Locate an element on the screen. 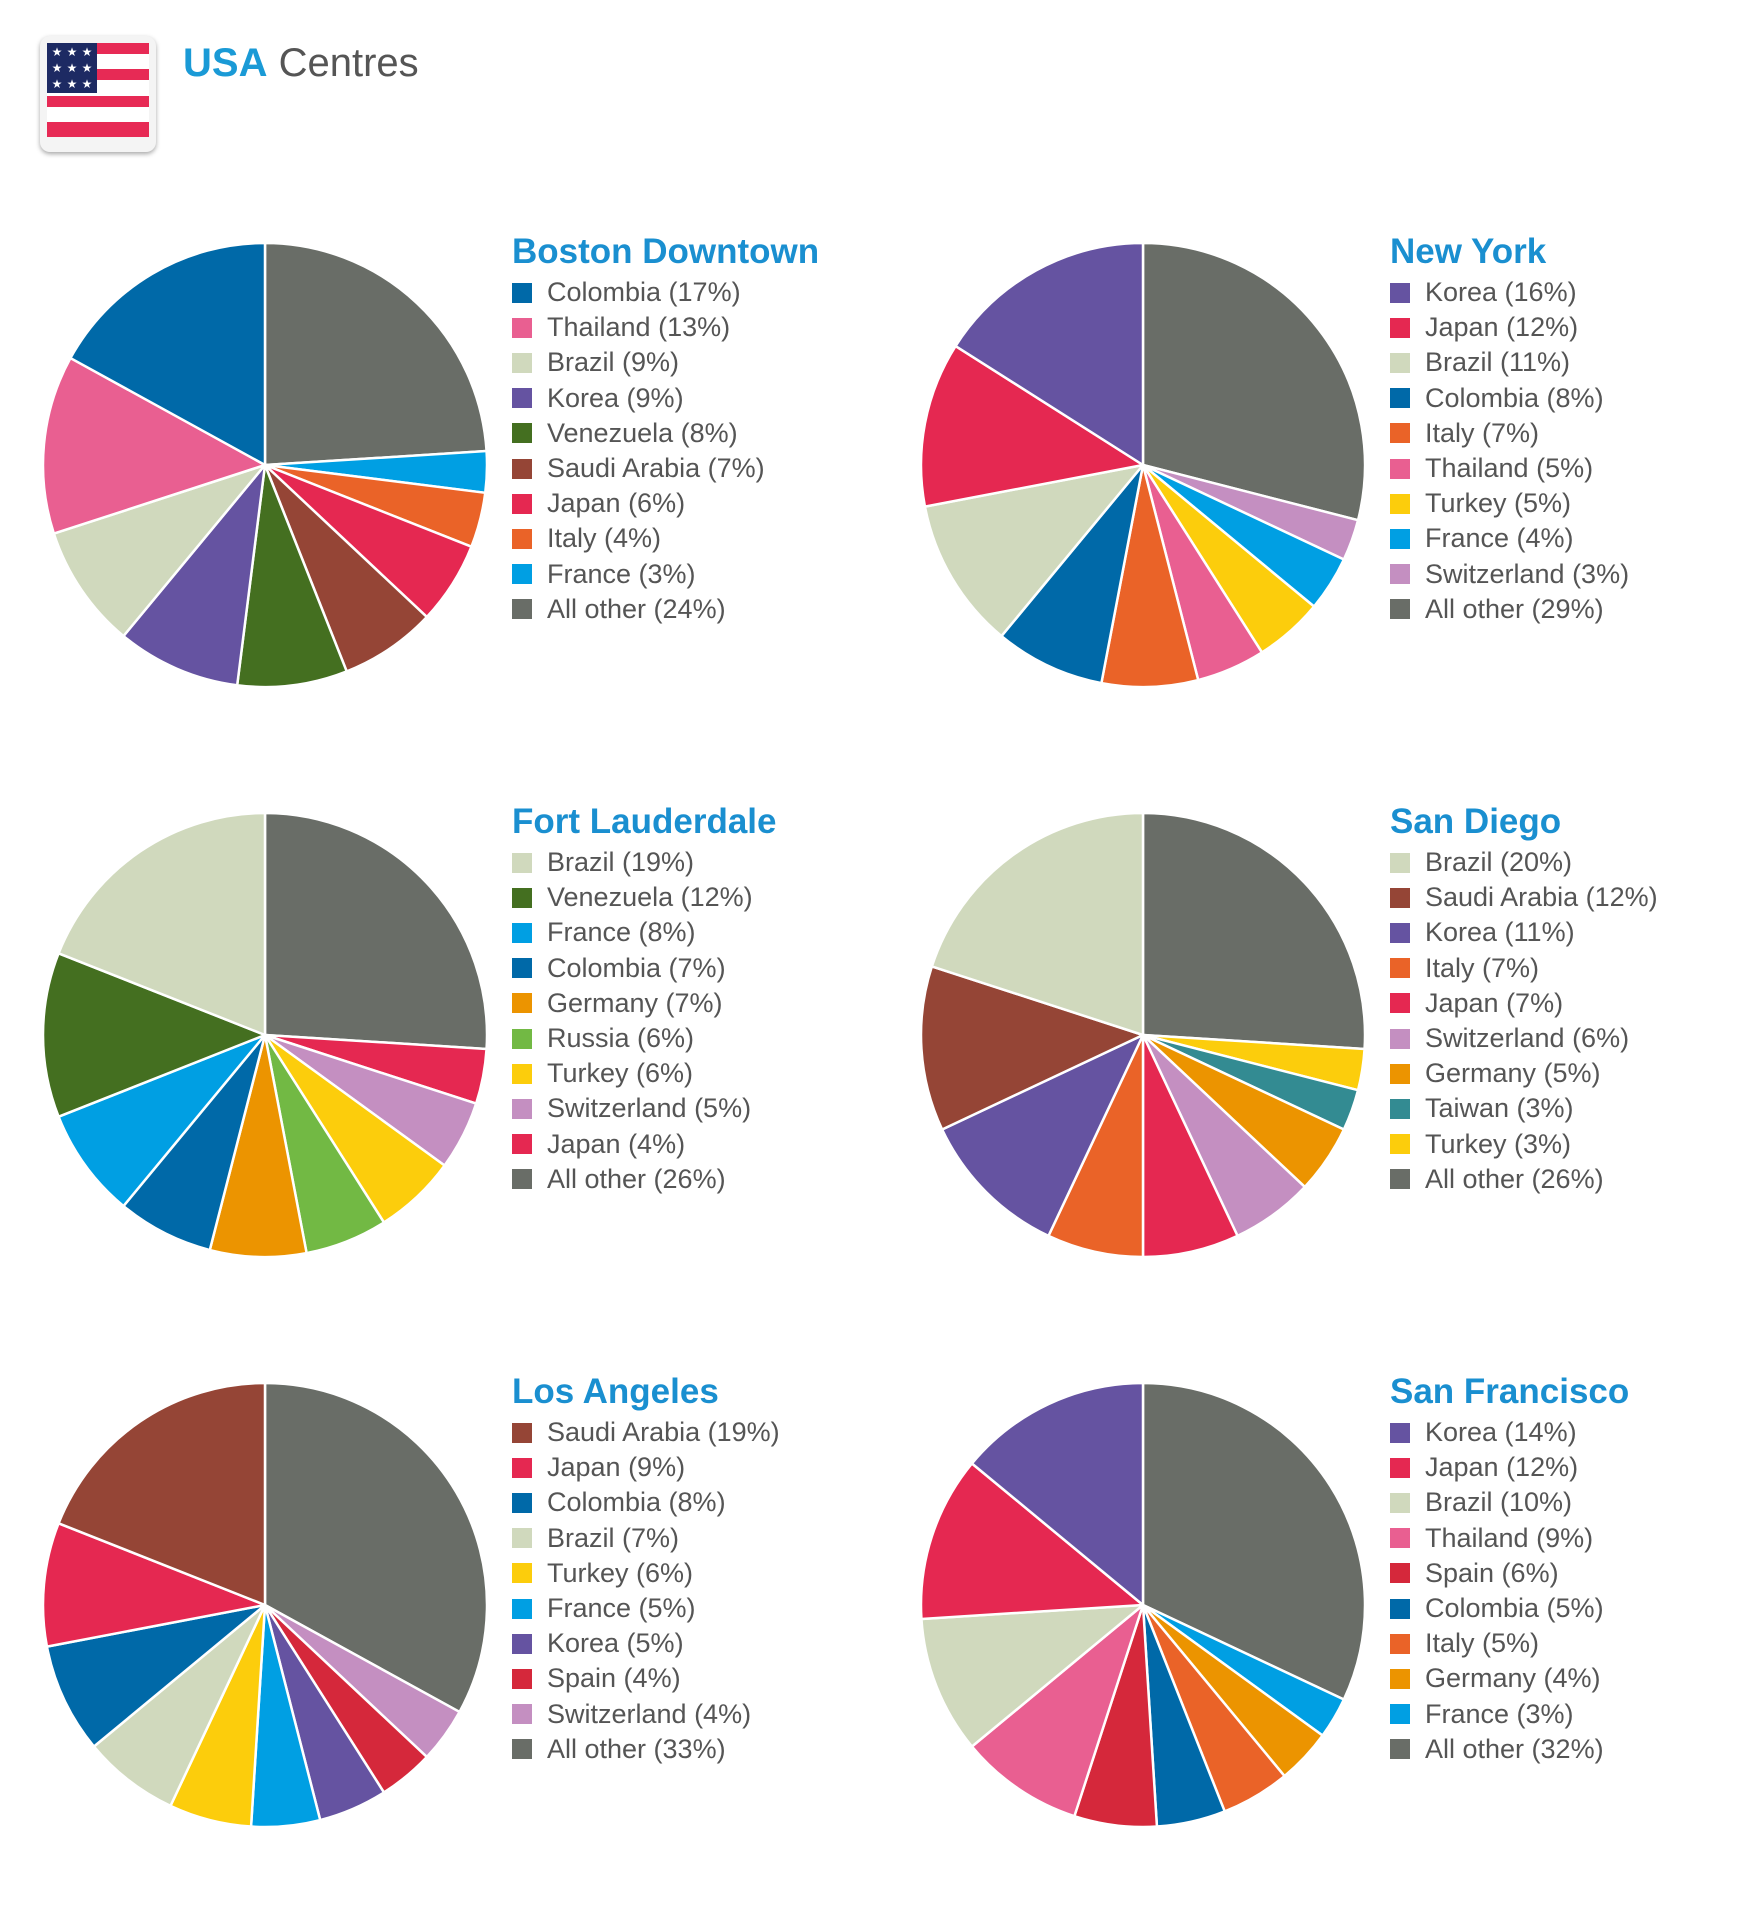  legend-item-all-other: All other (32%) is located at coordinates (1497, 1749).